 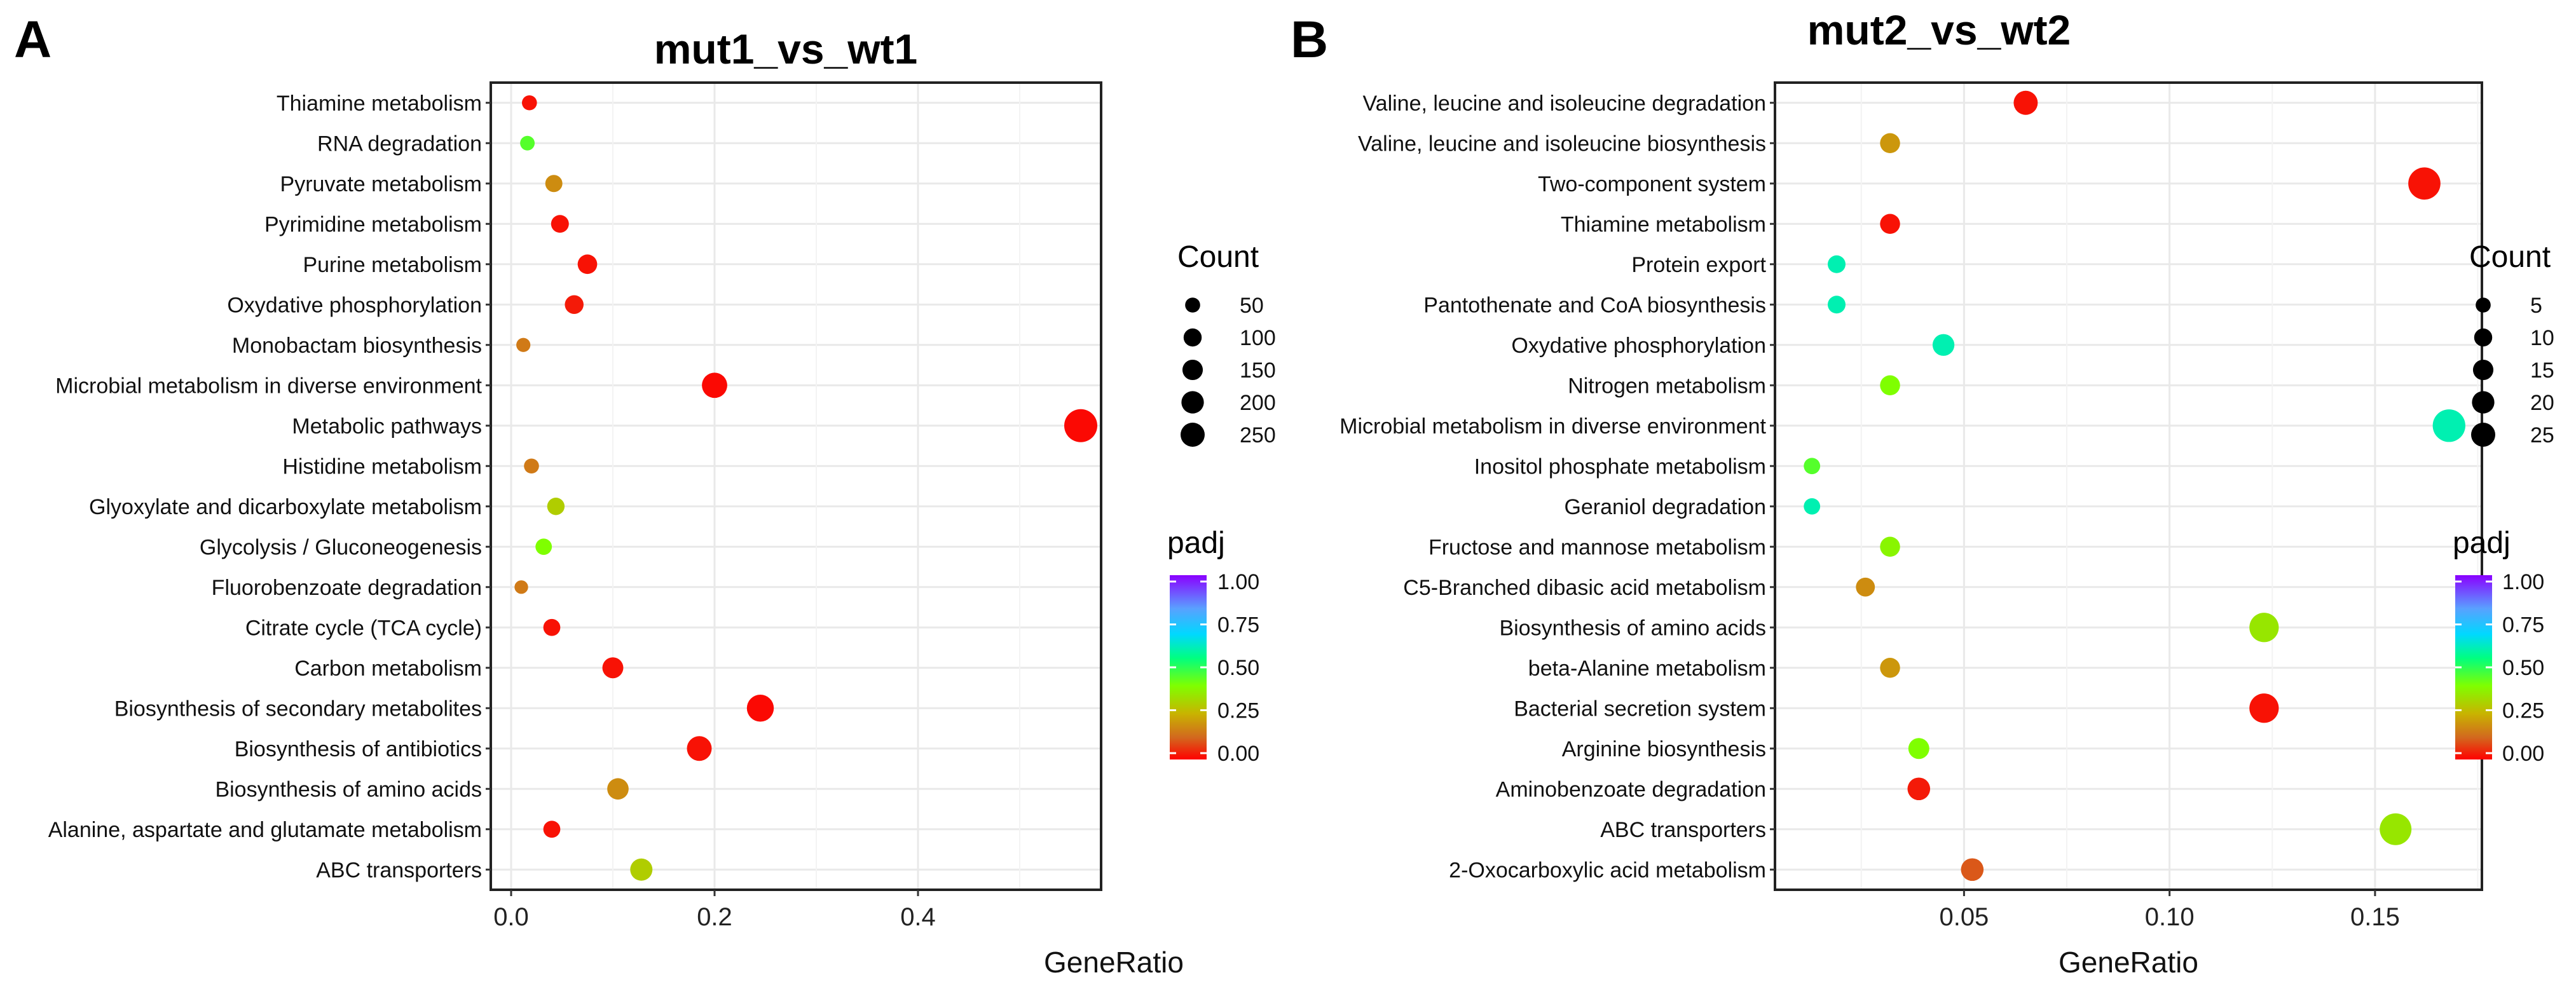 I want to click on category-label: Nitrogen metabolism, so click(x=1667, y=386).